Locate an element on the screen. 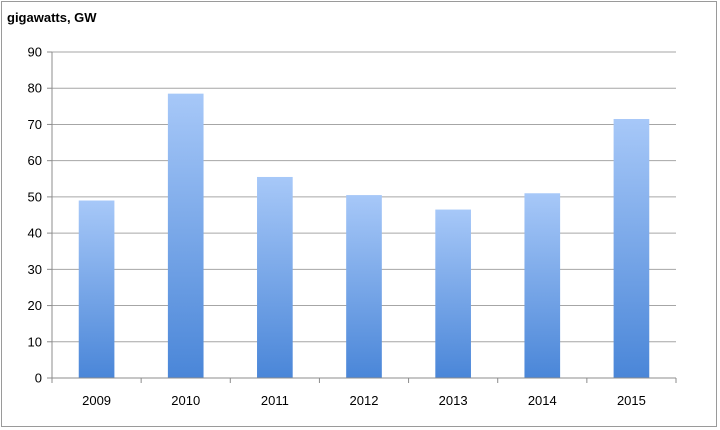 This screenshot has width=720, height=430. y-unit-label: gigawatts, GW is located at coordinates (52, 17).